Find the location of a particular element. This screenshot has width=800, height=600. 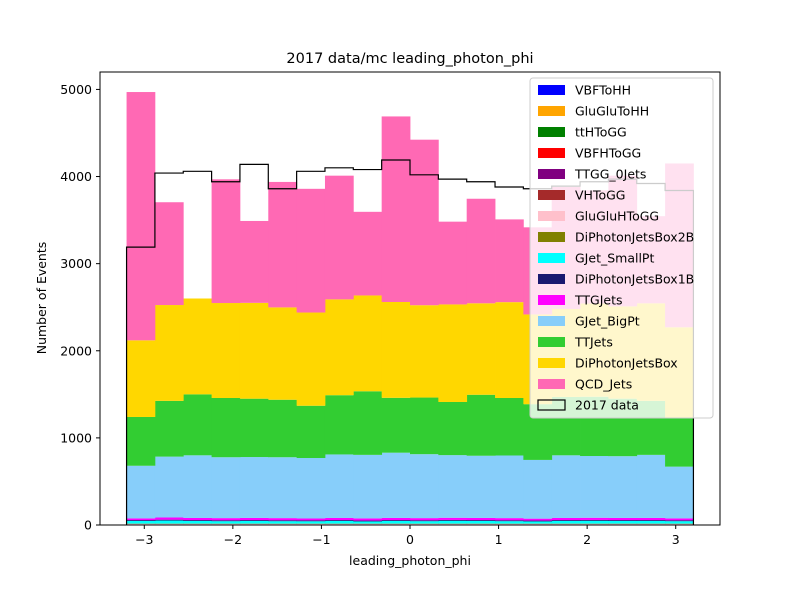

legend-label: DiPhotonJetsBox1B is located at coordinates (634, 279).